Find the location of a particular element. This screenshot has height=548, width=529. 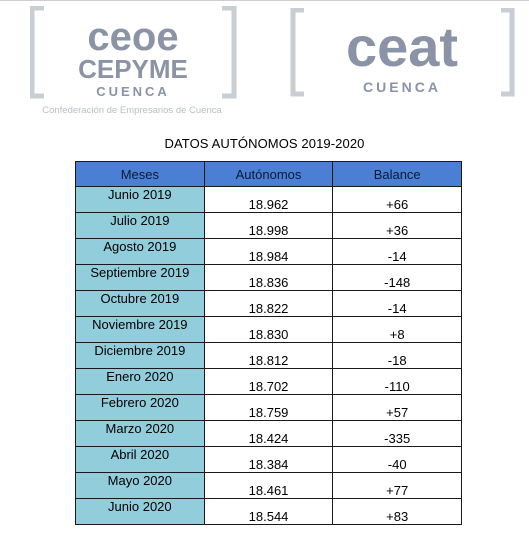

ceat-logo: ceat CUENCA is located at coordinates (402, 52).